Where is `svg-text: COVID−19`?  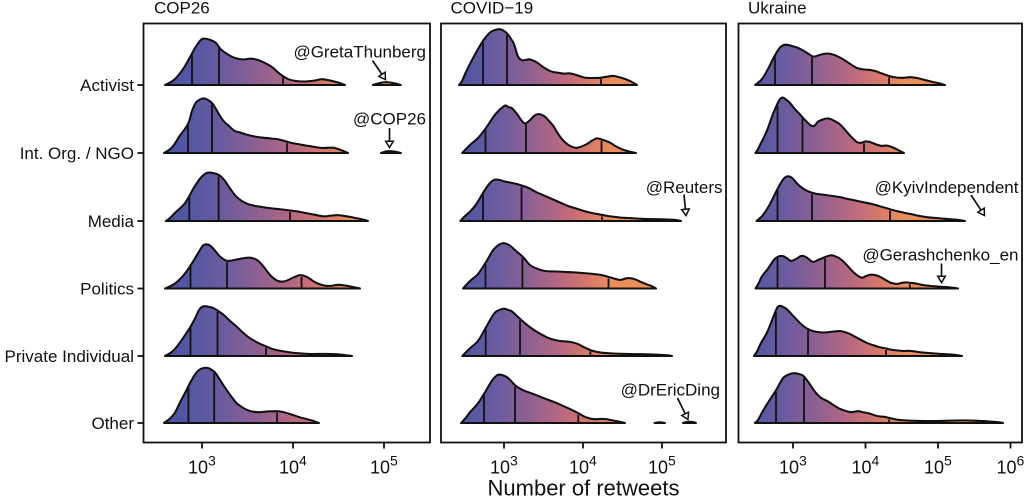
svg-text: COVID−19 is located at coordinates (492, 9).